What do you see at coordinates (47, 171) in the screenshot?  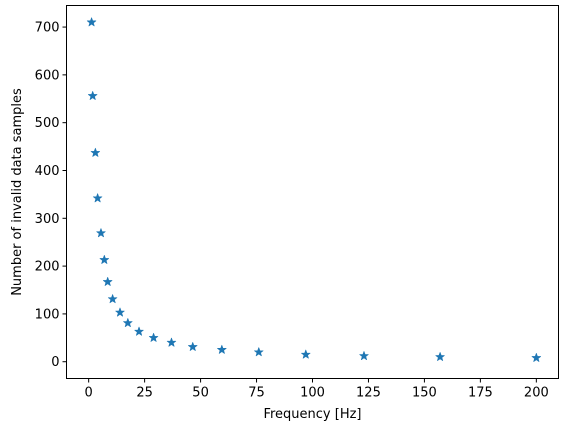 I see `y-tick-label: 400` at bounding box center [47, 171].